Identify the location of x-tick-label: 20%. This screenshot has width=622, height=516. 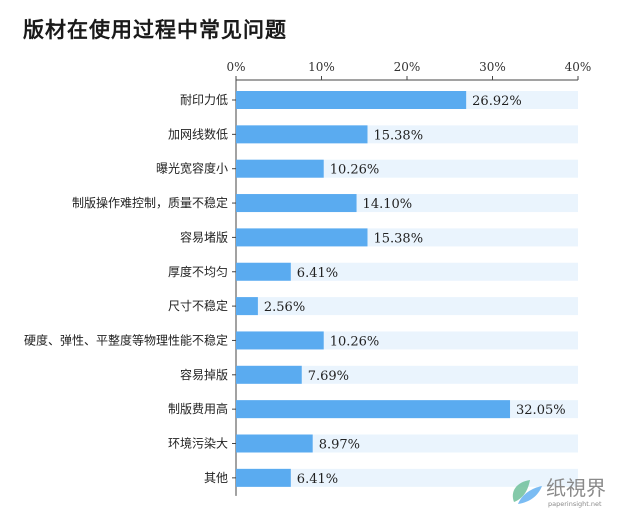
(407, 67).